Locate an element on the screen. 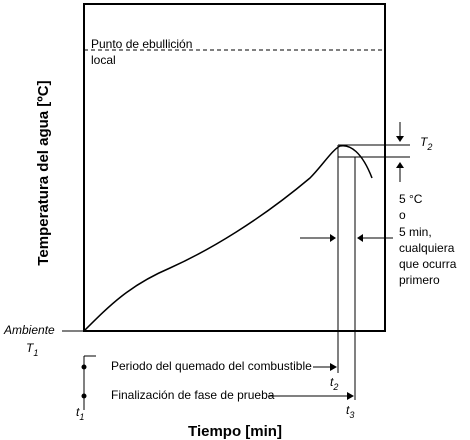 The width and height of the screenshot is (470, 440). interval-left-arrowhead is located at coordinates (333, 238).